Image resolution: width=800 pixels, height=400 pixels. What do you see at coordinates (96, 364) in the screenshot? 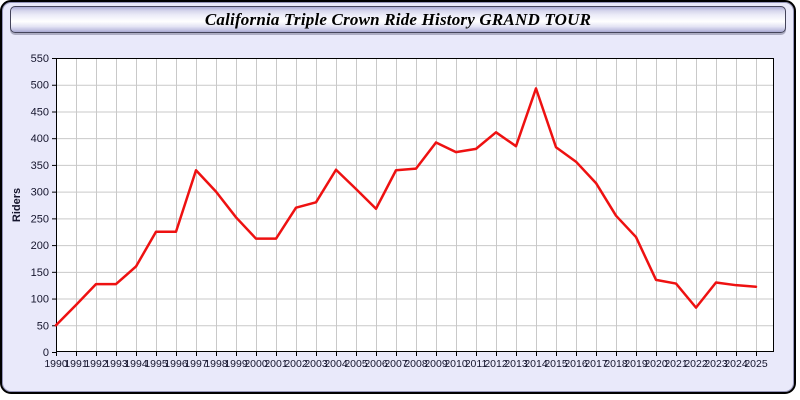
I see `svg-text: 1992` at bounding box center [96, 364].